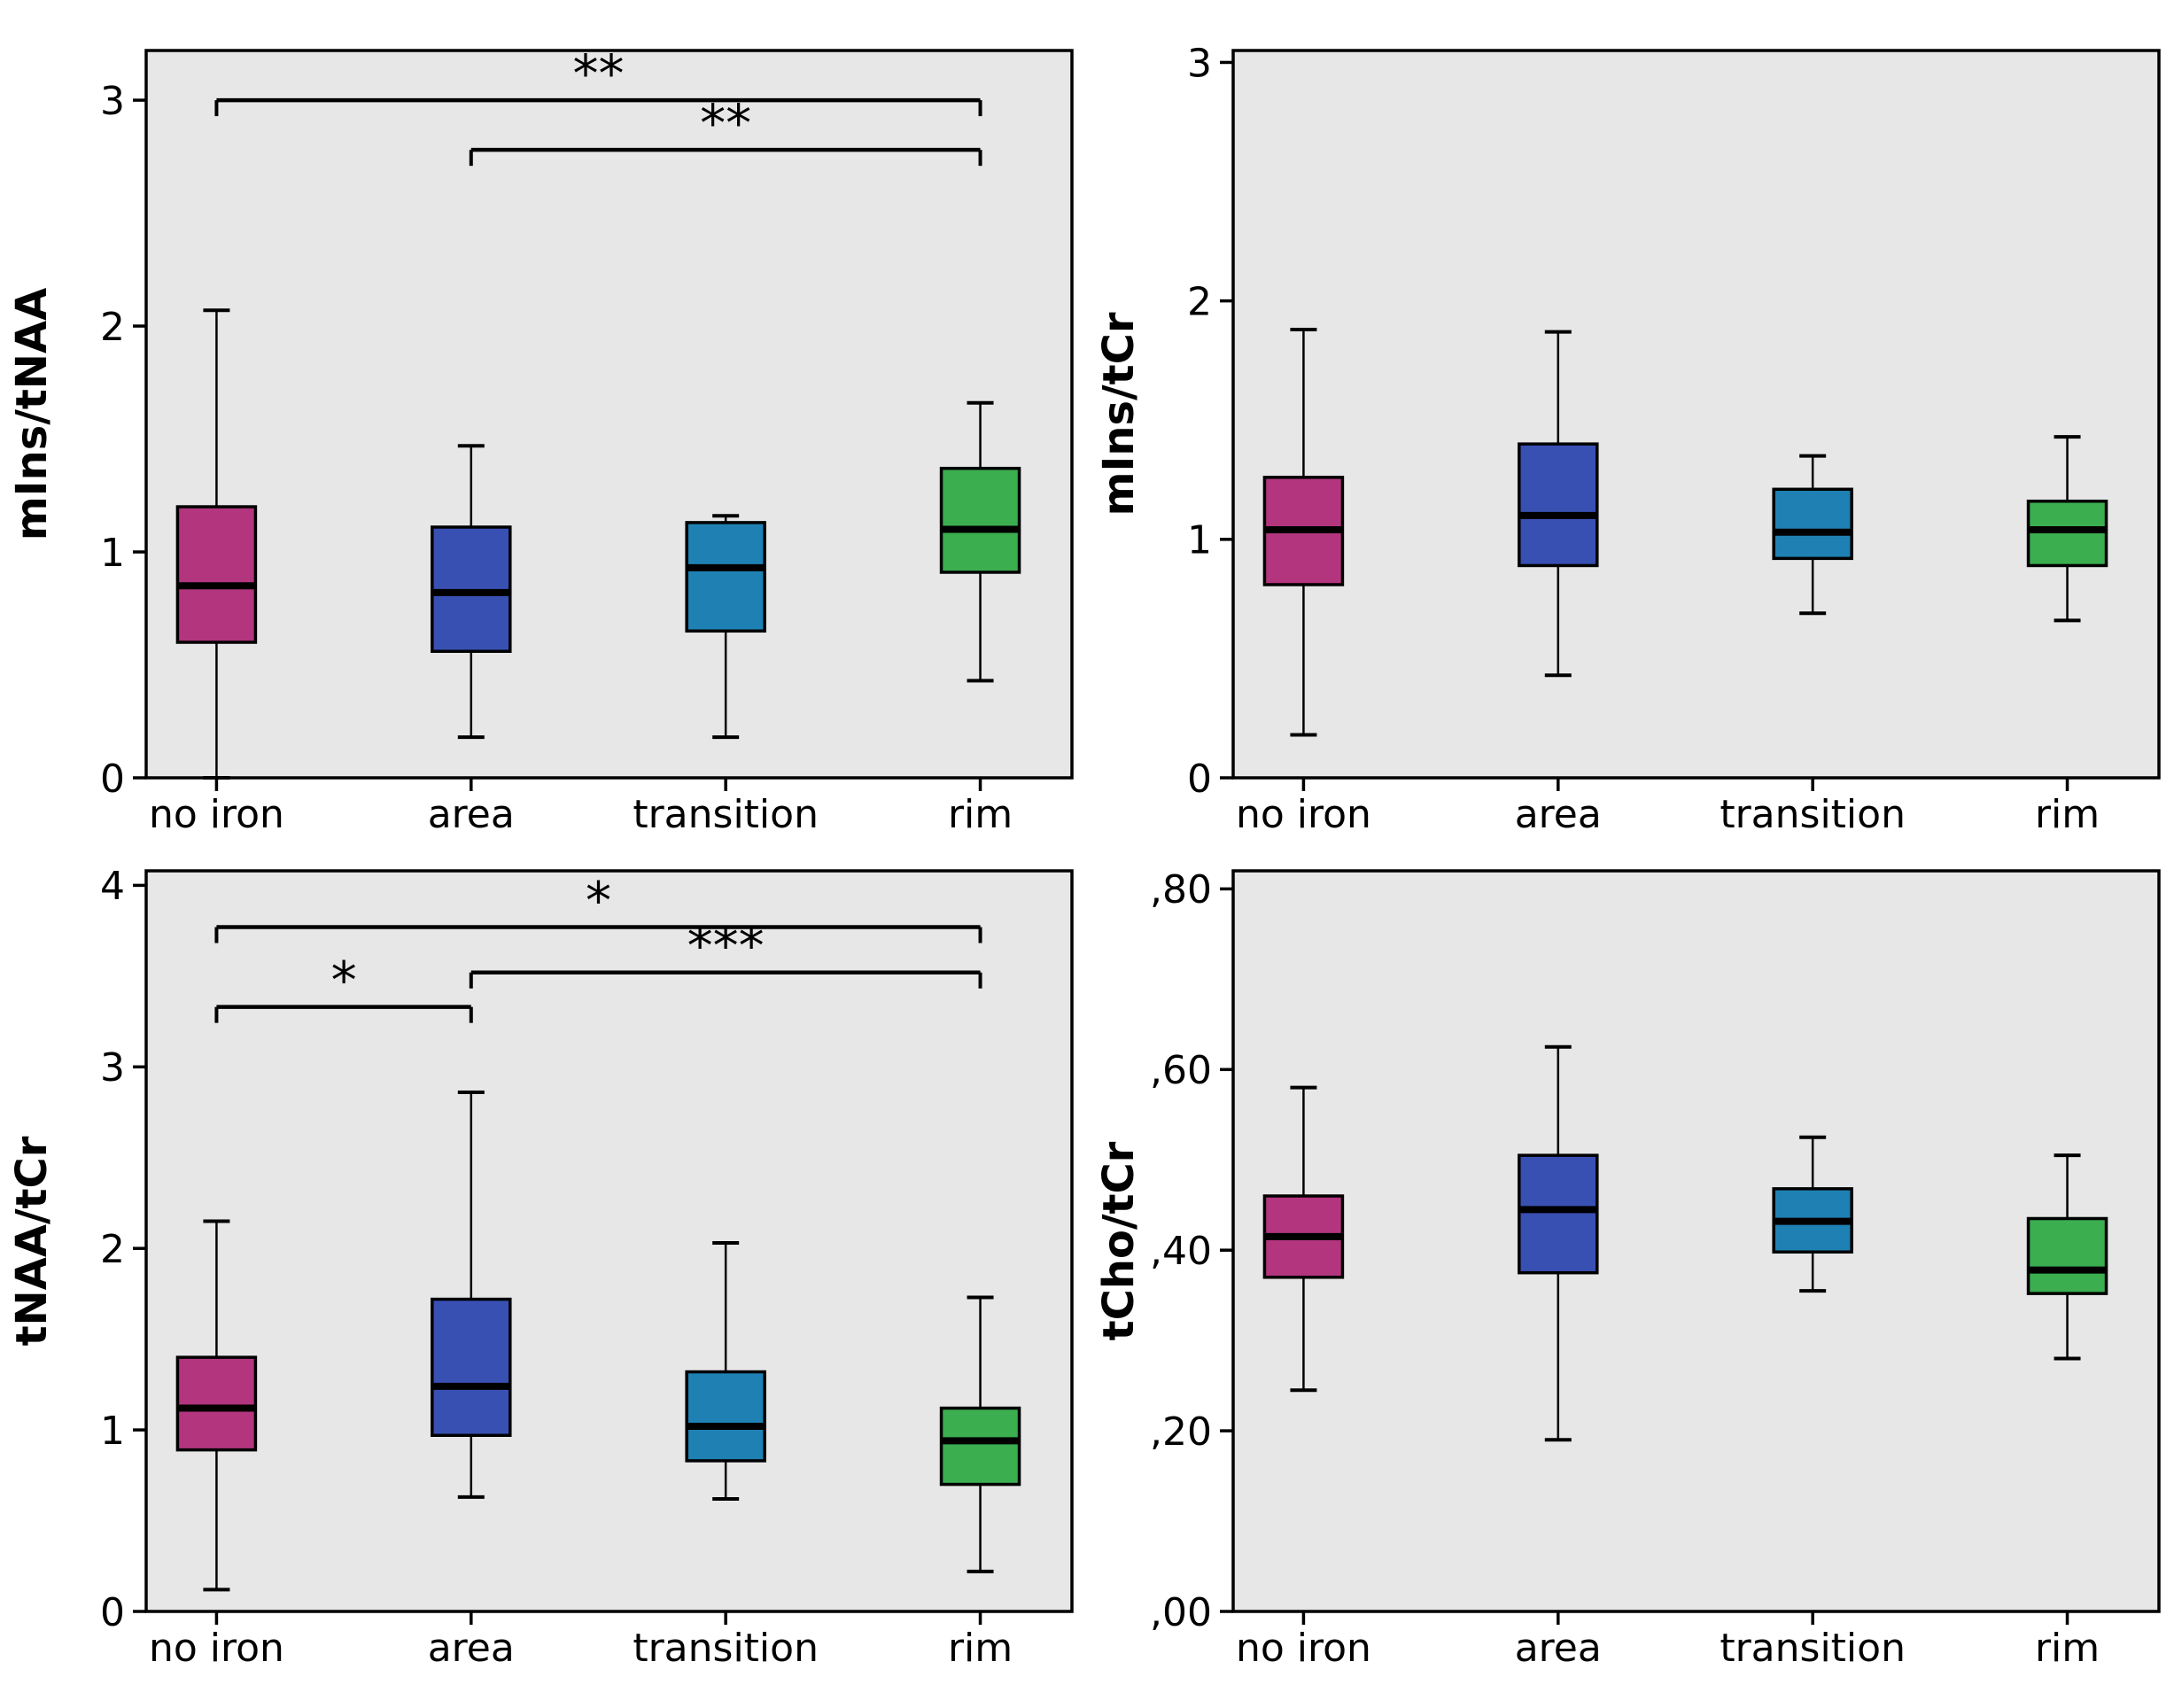 Image resolution: width=2174 pixels, height=1708 pixels. Describe the element at coordinates (32, 1241) in the screenshot. I see `y-axis-title: tNAA/tCr` at that location.